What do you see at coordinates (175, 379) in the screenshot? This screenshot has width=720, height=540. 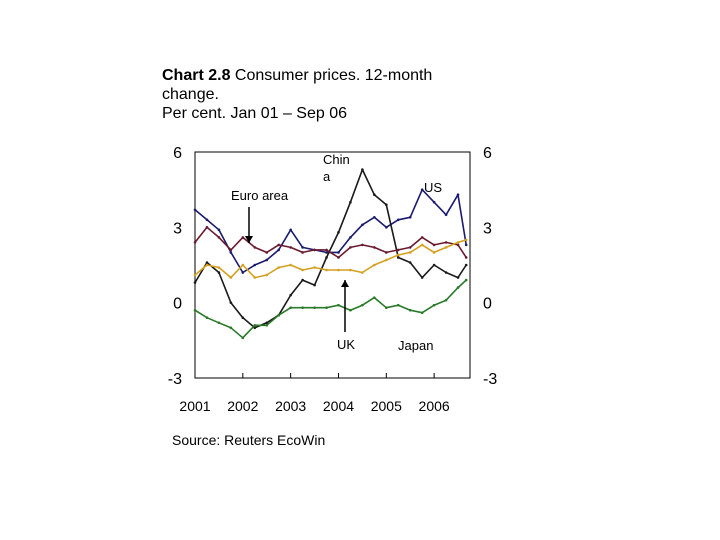 I see `y-tick-label-left: -3` at bounding box center [175, 379].